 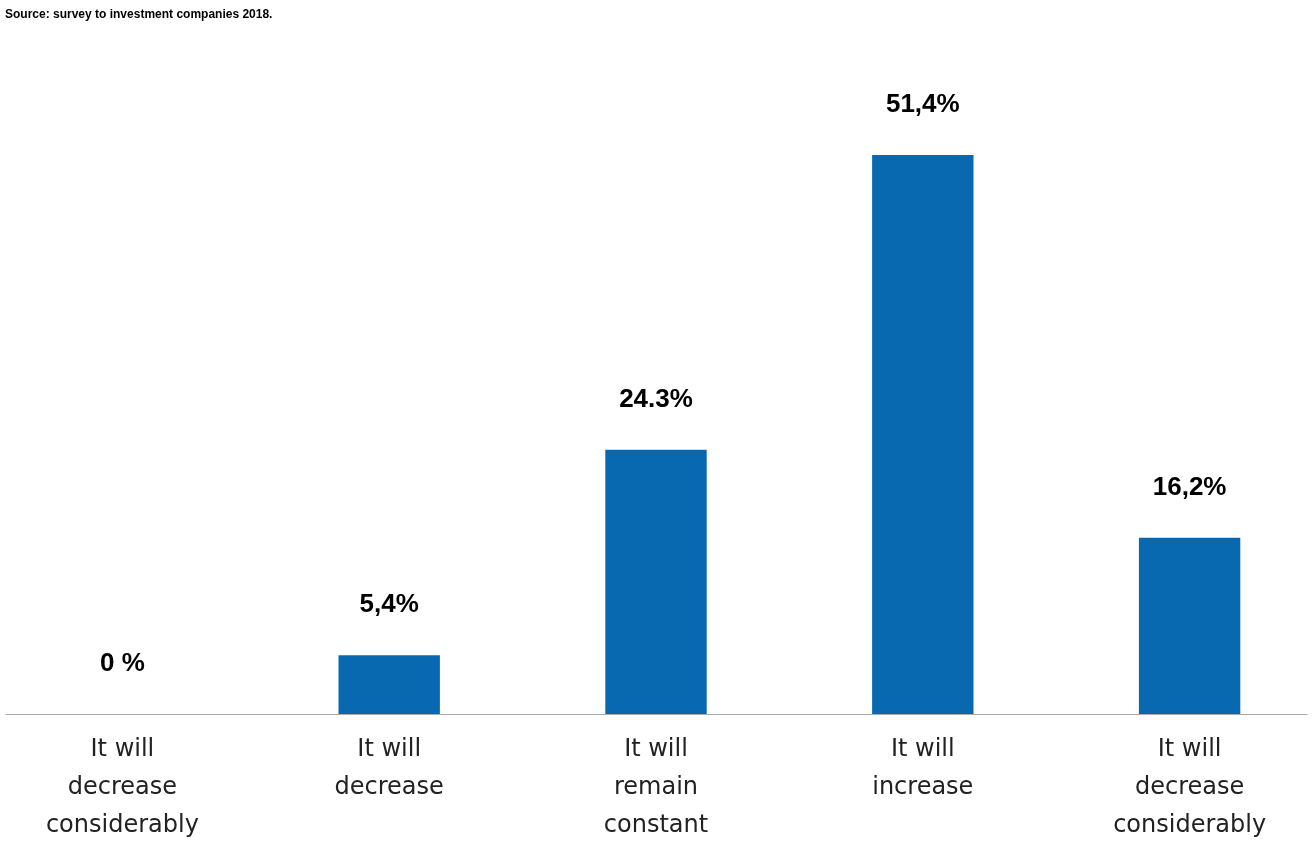 I want to click on x-tick-label: It will increase, so click(x=923, y=766).